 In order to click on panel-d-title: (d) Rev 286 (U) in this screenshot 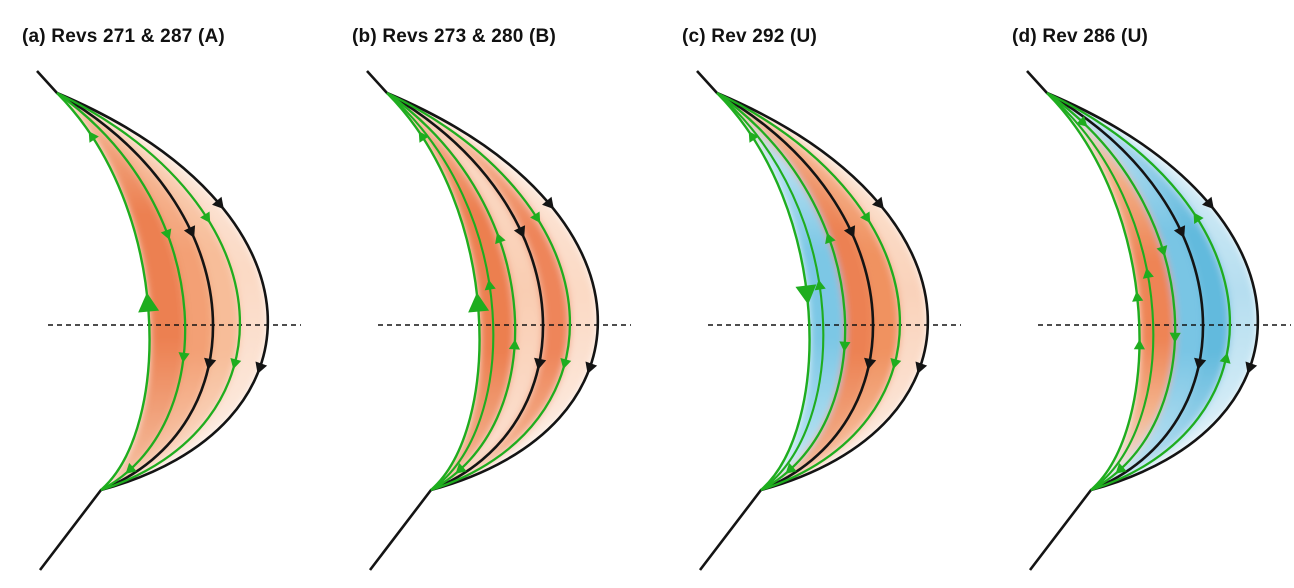, I will do `click(1080, 36)`.